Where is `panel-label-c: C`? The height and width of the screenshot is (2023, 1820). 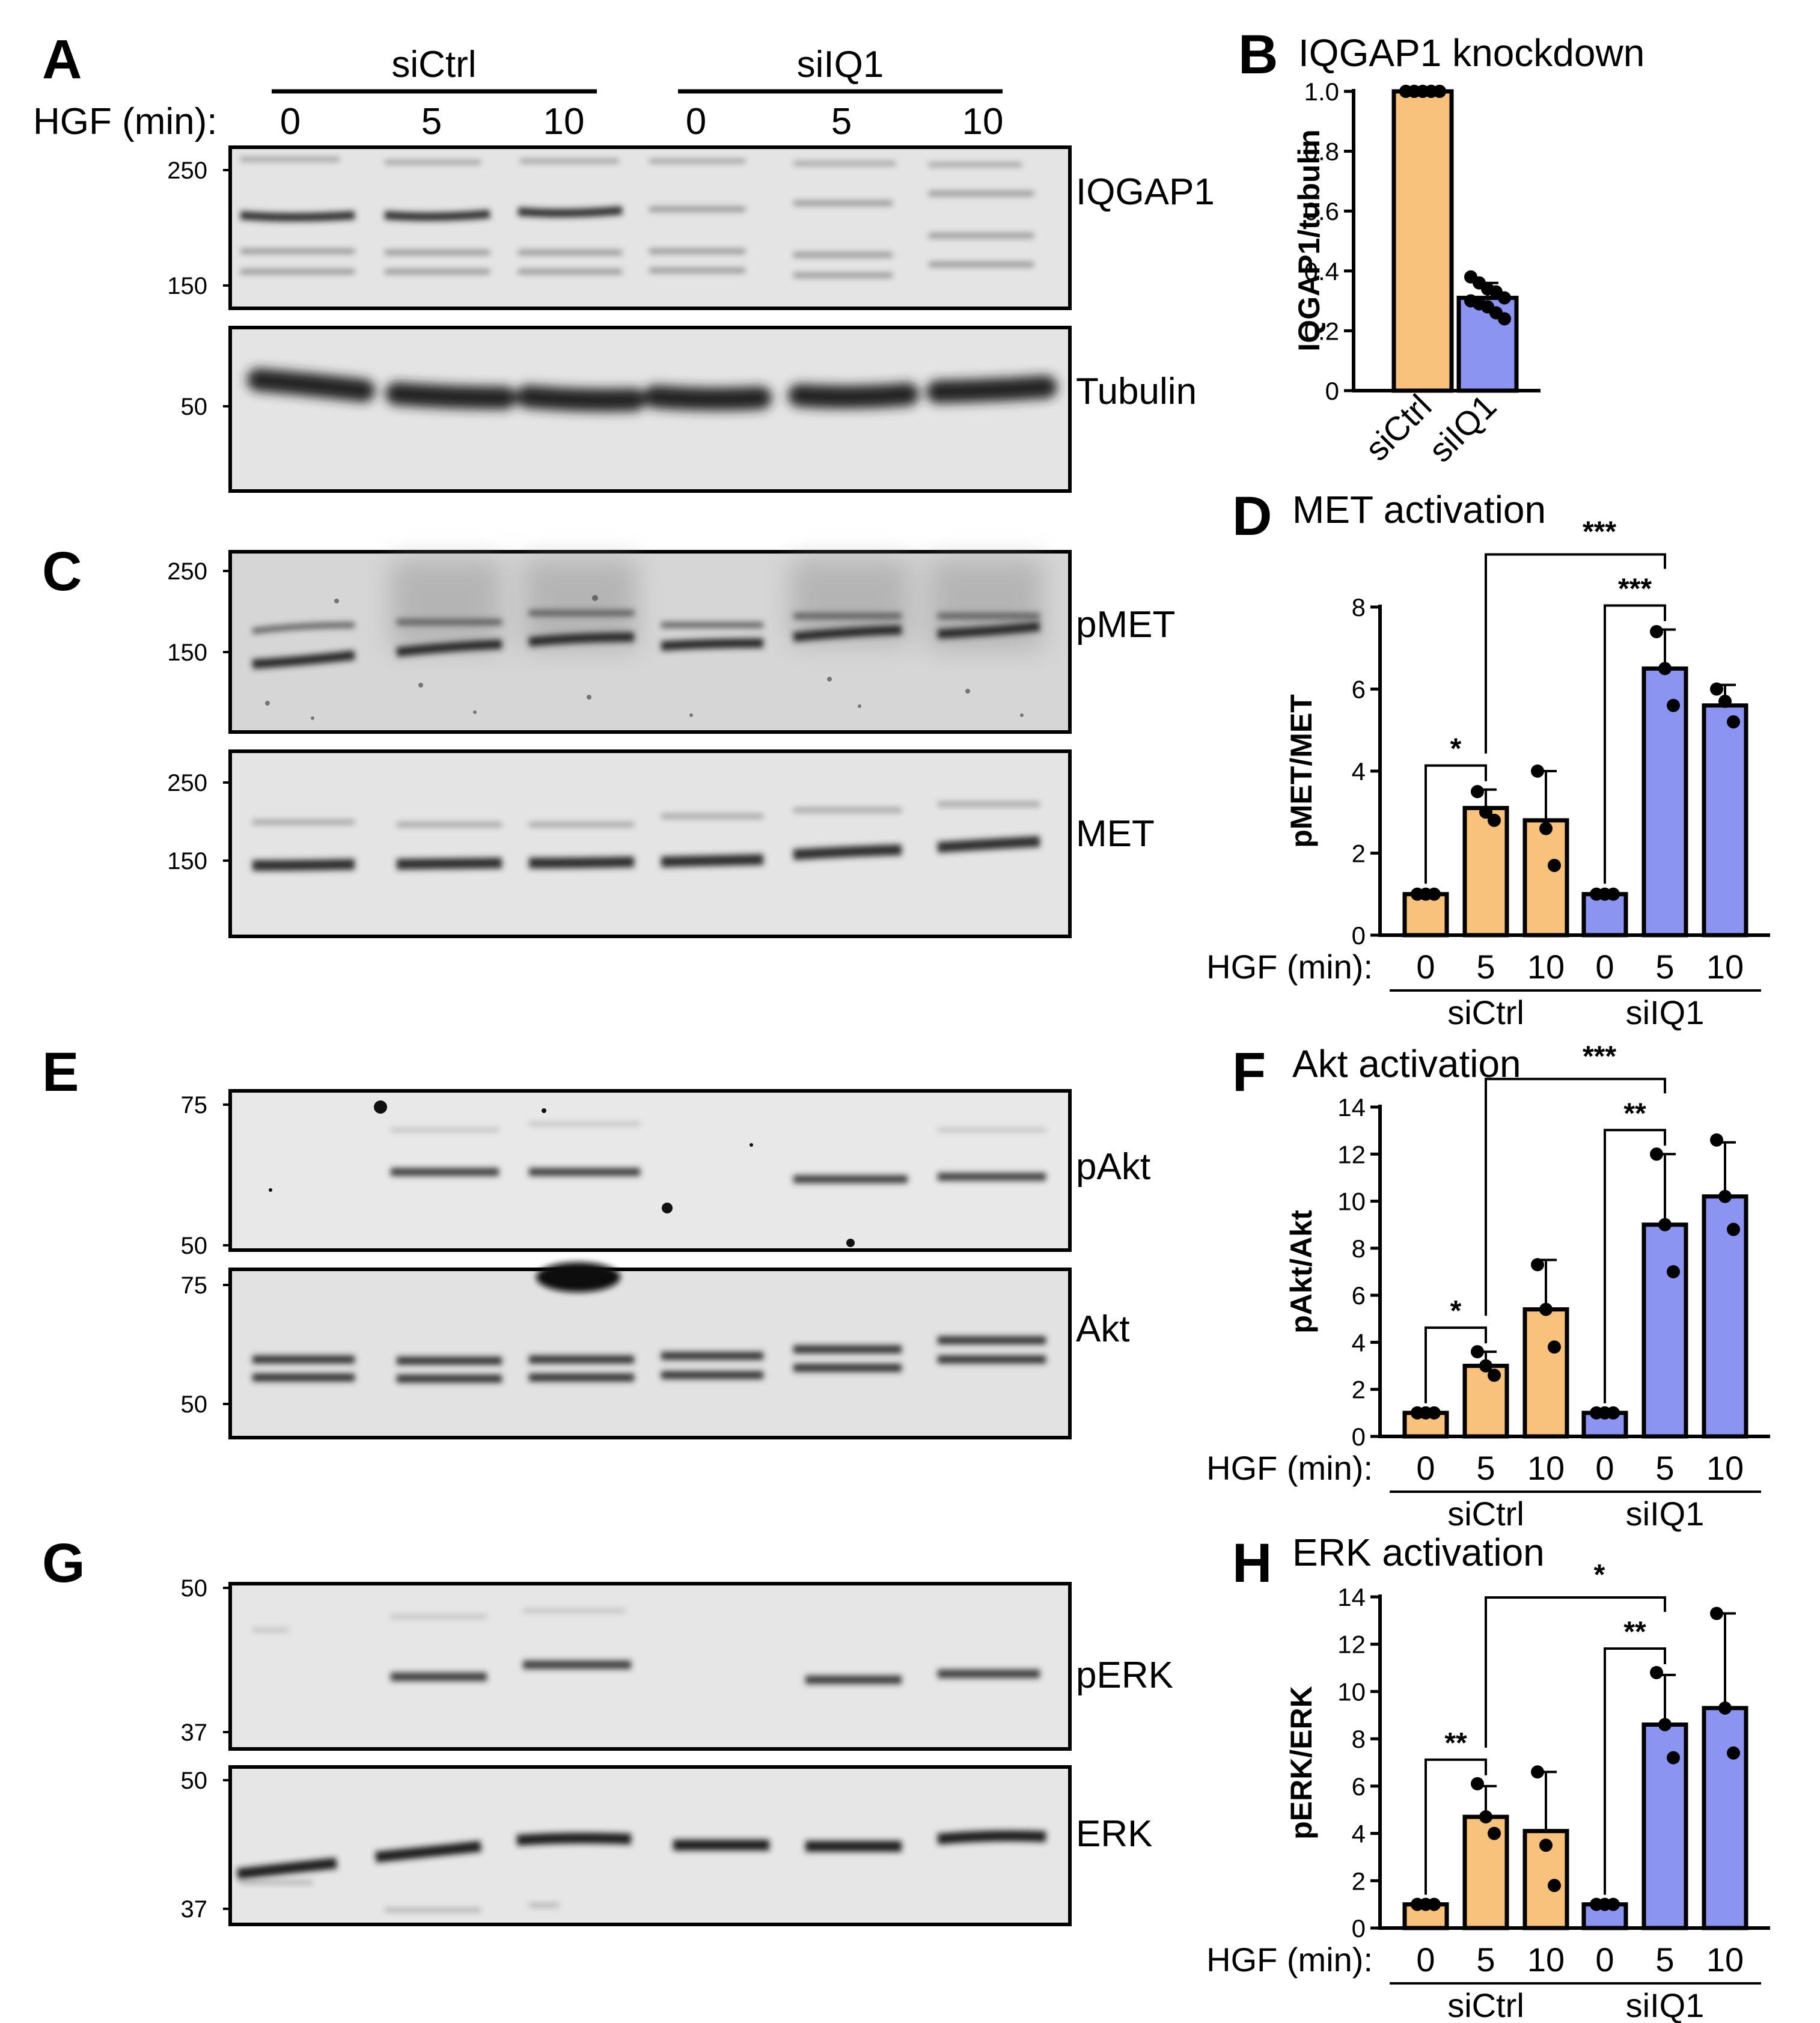 panel-label-c: C is located at coordinates (62, 571).